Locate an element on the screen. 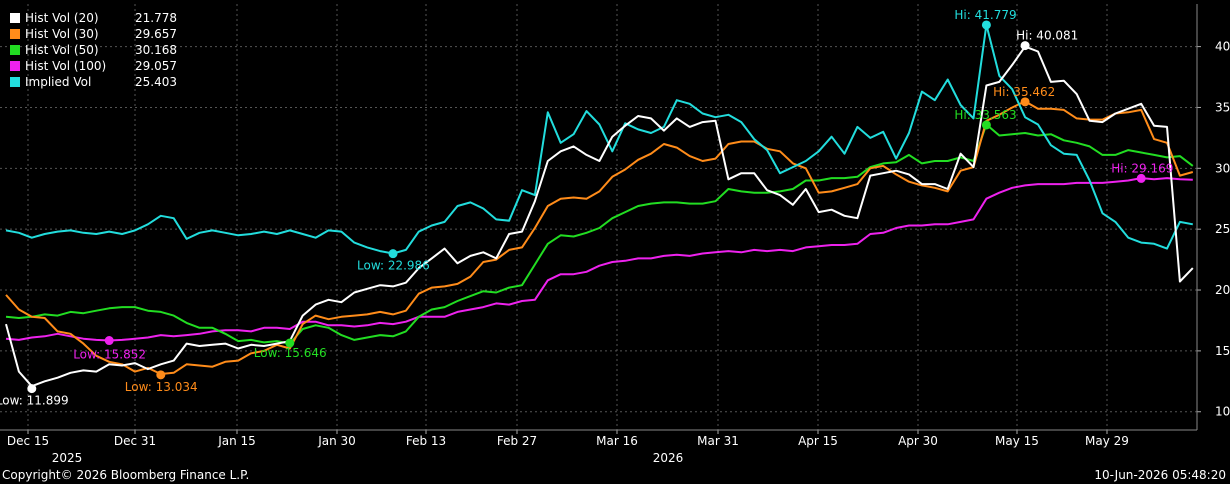 The height and width of the screenshot is (484, 1230). legend-label: Hist Vol (20) is located at coordinates (62, 18).